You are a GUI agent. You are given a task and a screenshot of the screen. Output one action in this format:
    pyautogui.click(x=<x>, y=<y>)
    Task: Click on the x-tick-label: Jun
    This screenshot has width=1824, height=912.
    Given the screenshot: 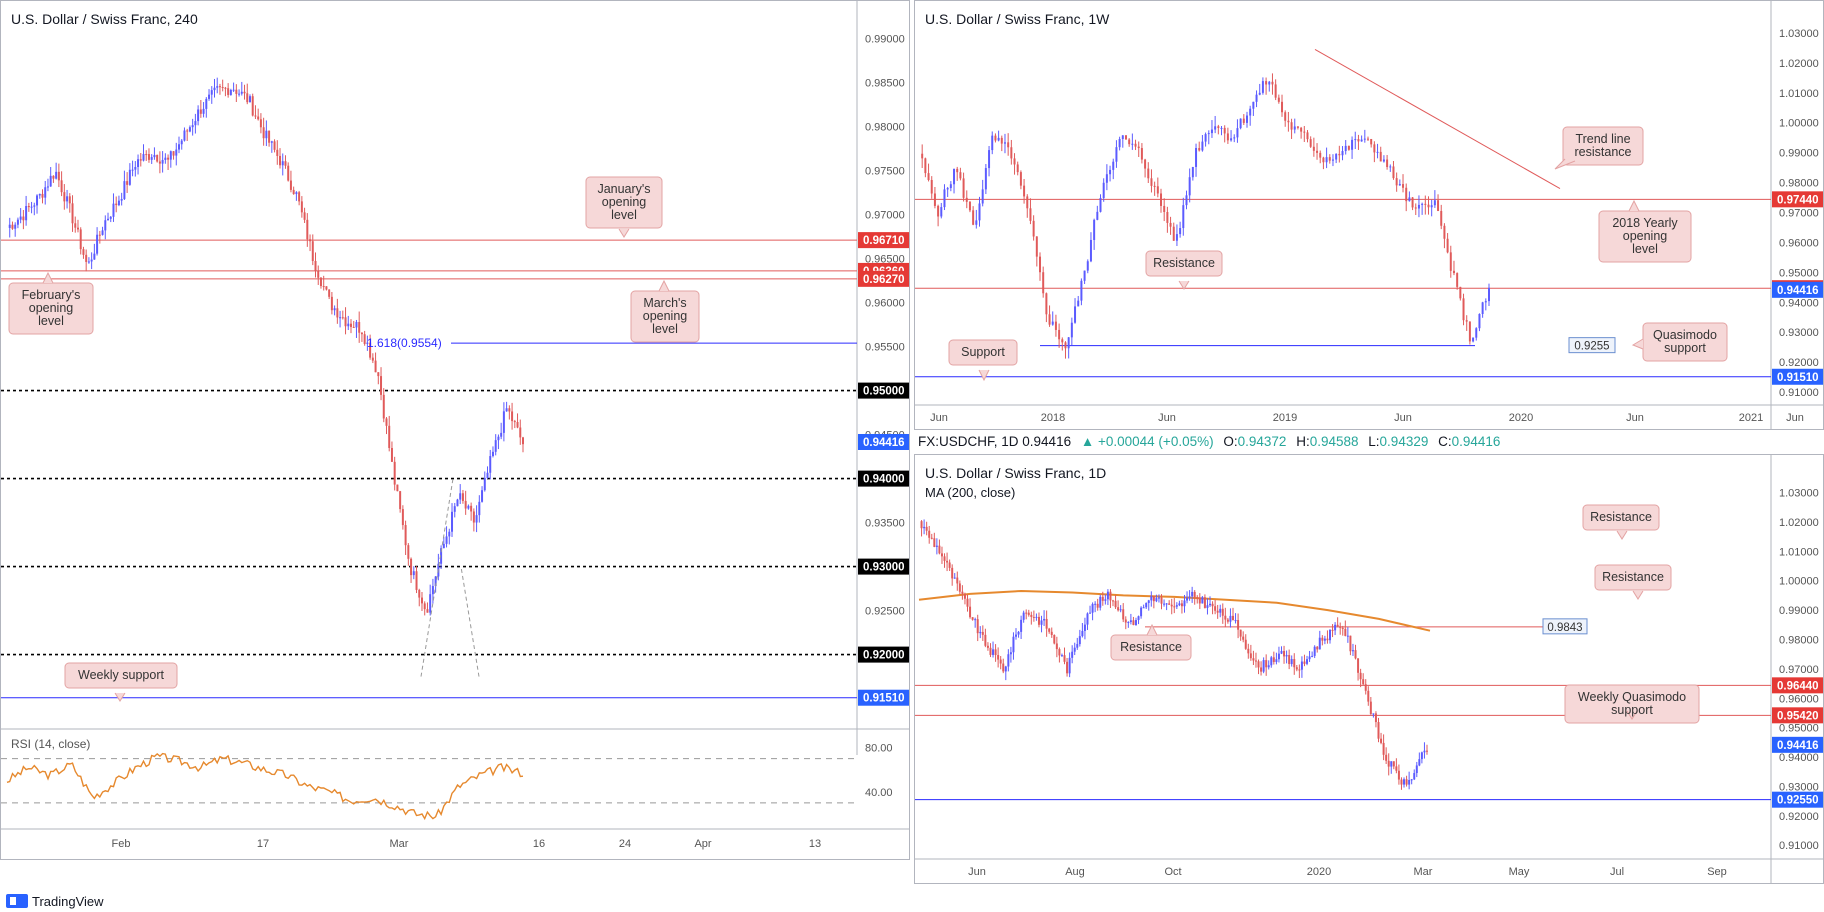 What is the action you would take?
    pyautogui.click(x=939, y=418)
    